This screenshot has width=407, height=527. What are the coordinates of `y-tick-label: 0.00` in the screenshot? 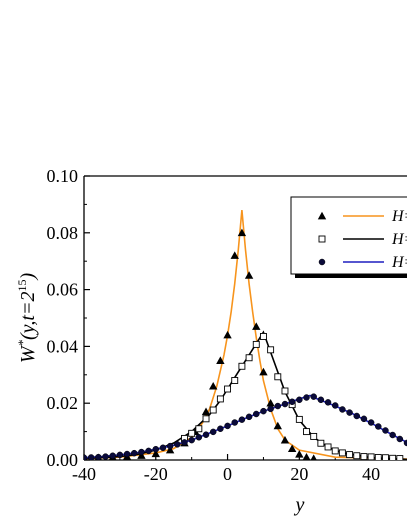 It's located at (63, 460).